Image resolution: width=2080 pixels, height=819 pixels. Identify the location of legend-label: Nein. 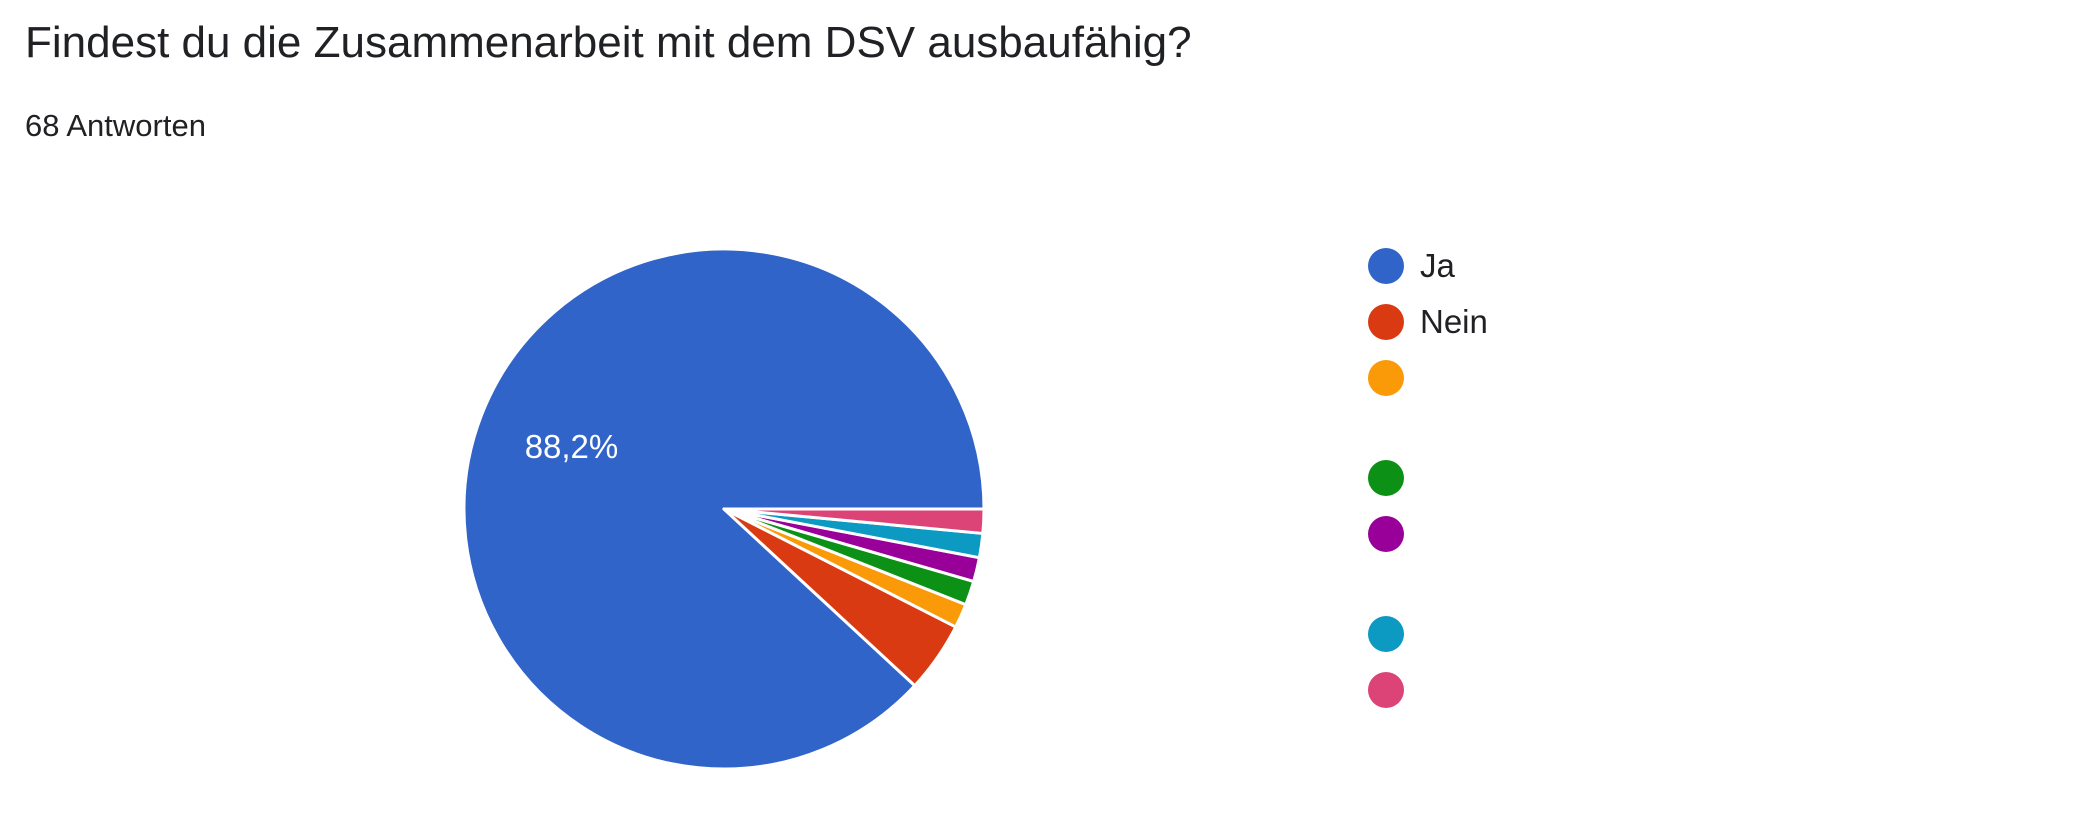
(1454, 321).